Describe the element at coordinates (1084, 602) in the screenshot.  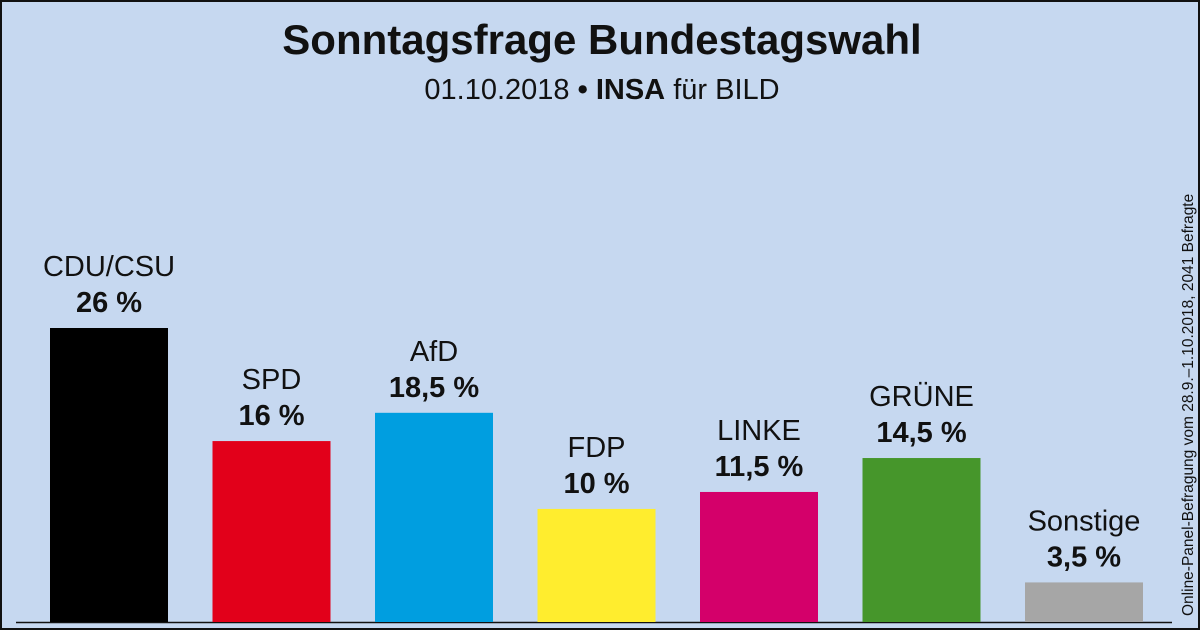
I see `bar-sonstige` at that location.